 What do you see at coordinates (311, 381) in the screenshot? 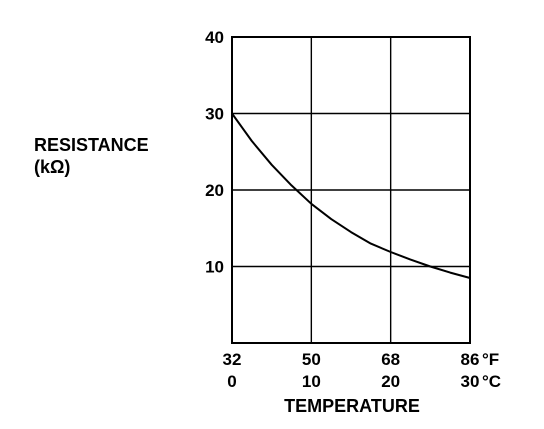
I see `x-tick-label-c-10: 10` at bounding box center [311, 381].